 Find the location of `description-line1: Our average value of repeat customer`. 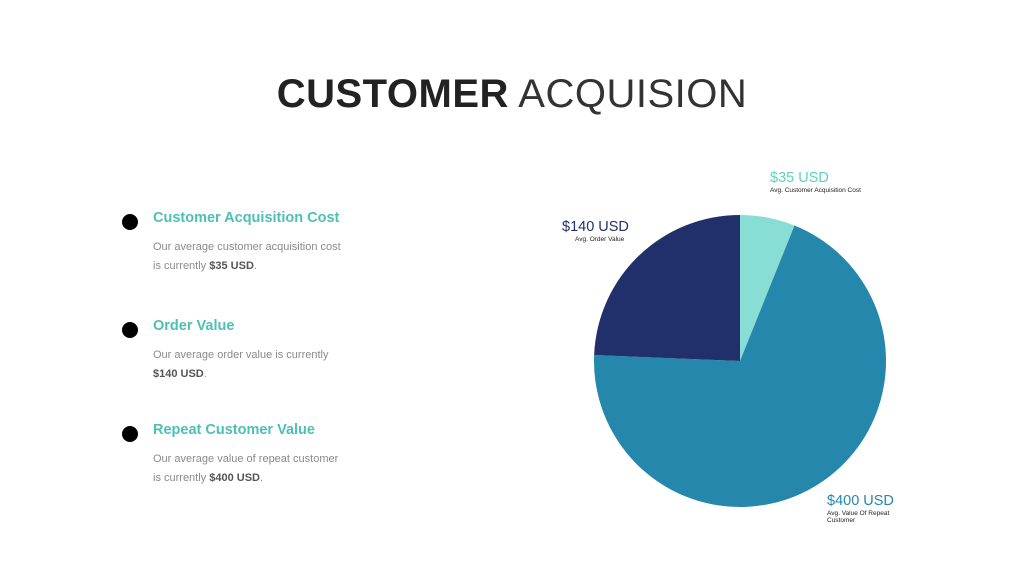

description-line1: Our average value of repeat customer is located at coordinates (246, 459).